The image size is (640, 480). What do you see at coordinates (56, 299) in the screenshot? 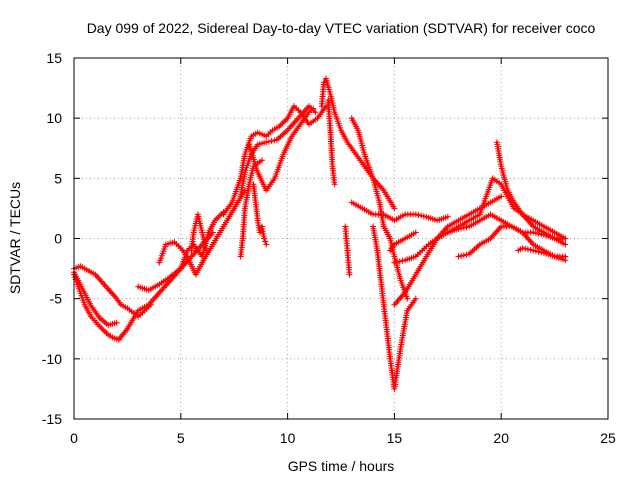
I see `y-tick-label: -5` at bounding box center [56, 299].